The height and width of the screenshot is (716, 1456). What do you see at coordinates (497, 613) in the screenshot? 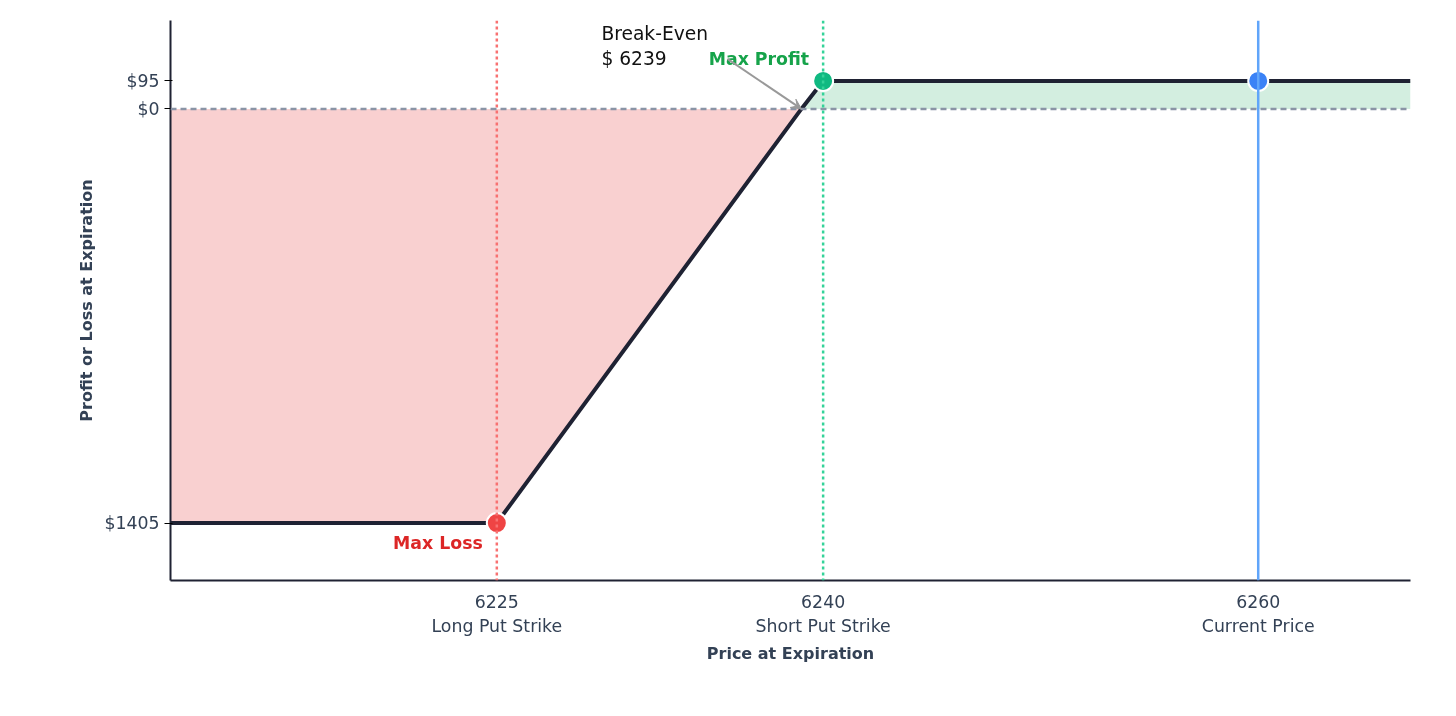
I see `x-tick-label: 6225 Long Put Strike` at bounding box center [497, 613].